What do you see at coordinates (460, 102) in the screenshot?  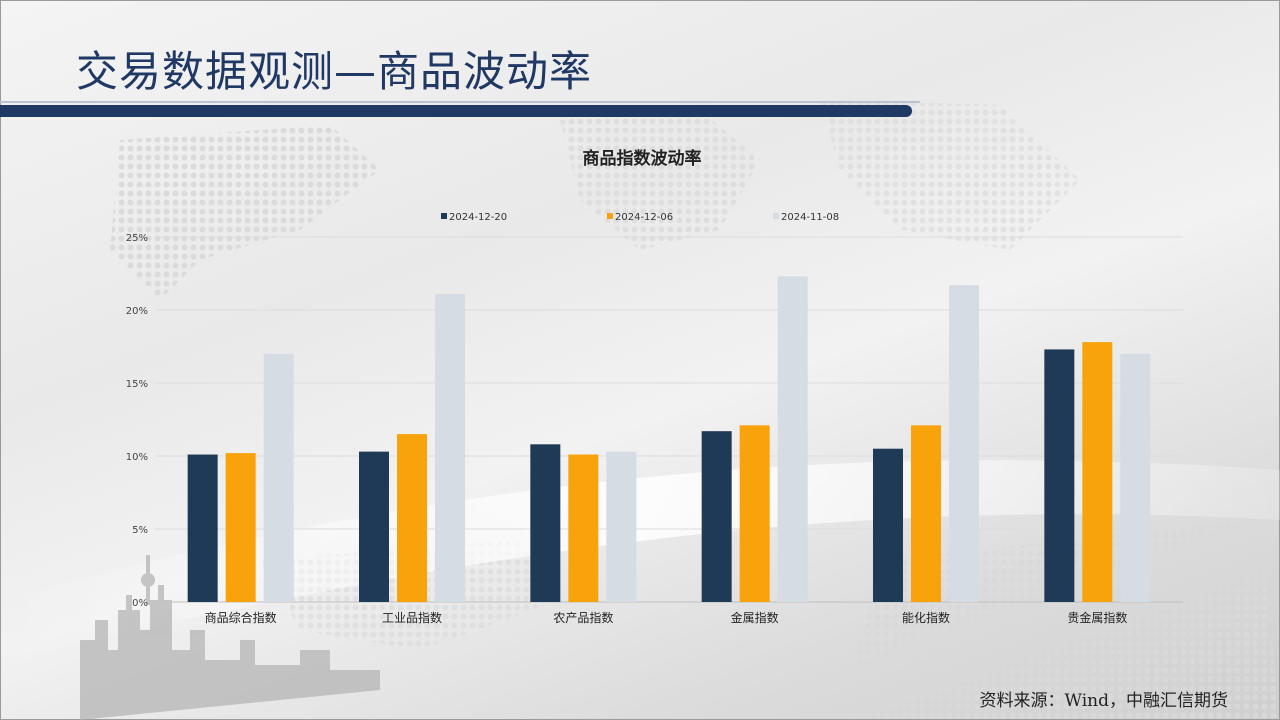 I see `title-accent-line` at bounding box center [460, 102].